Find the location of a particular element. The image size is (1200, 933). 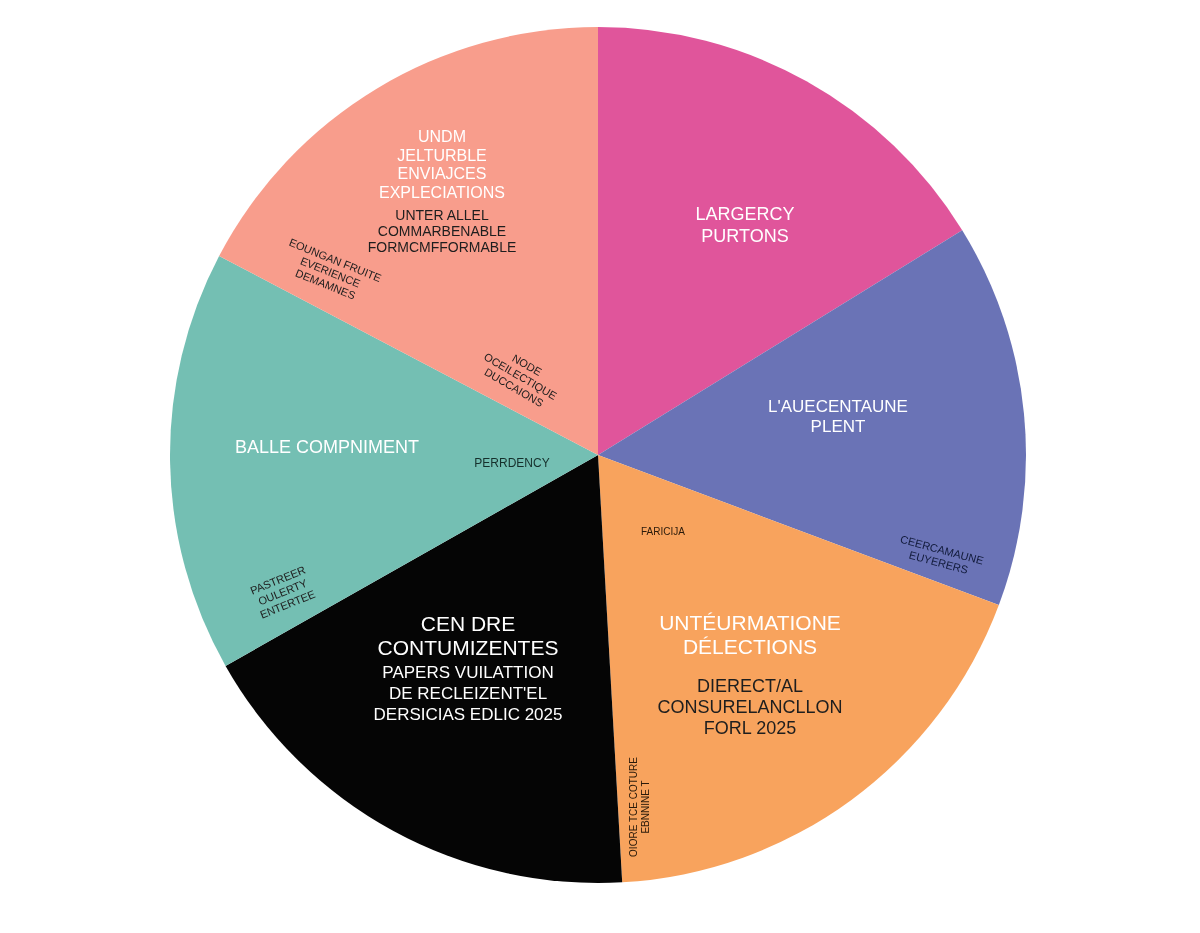

text: UNTER ALLEL COMMARBENABLE FORMCMFFORMABLE is located at coordinates (442, 231).